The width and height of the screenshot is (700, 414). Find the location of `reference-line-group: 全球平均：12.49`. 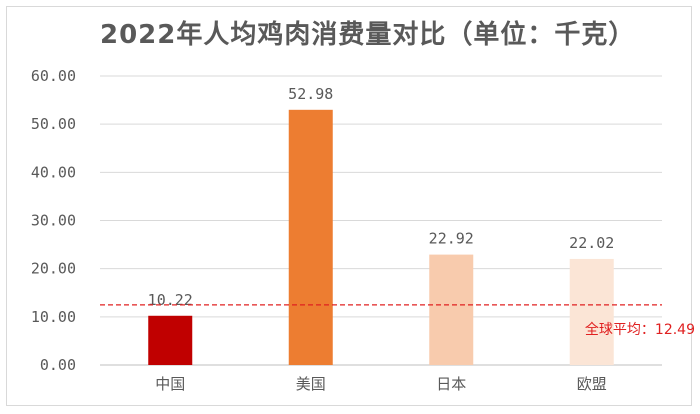

reference-line-group: 全球平均：12.49 is located at coordinates (397, 321).